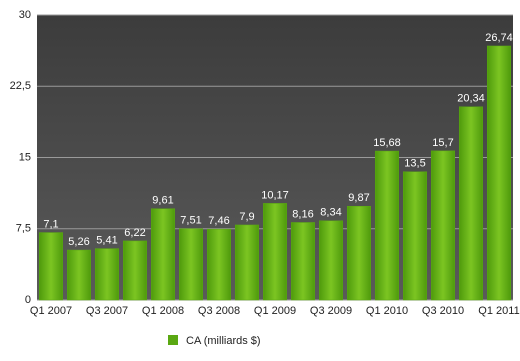 The width and height of the screenshot is (520, 361). What do you see at coordinates (443, 311) in the screenshot?
I see `x-tick-label: Q3 2010` at bounding box center [443, 311].